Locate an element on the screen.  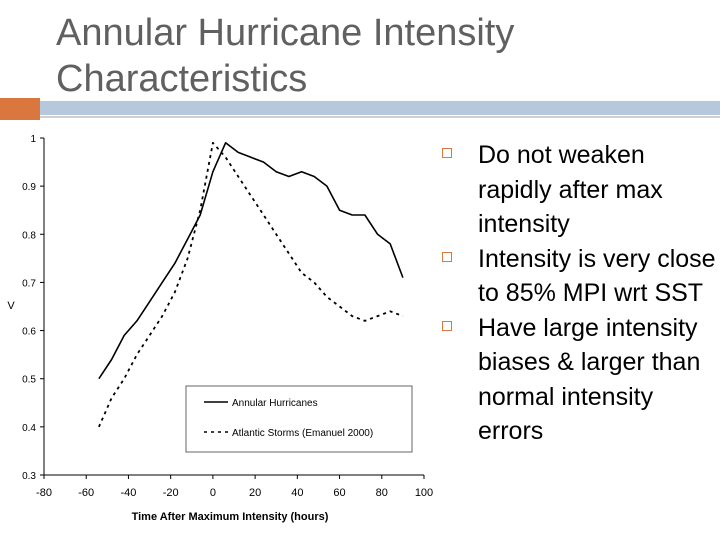
y-tick-label: 0.6 is located at coordinates (29, 332).